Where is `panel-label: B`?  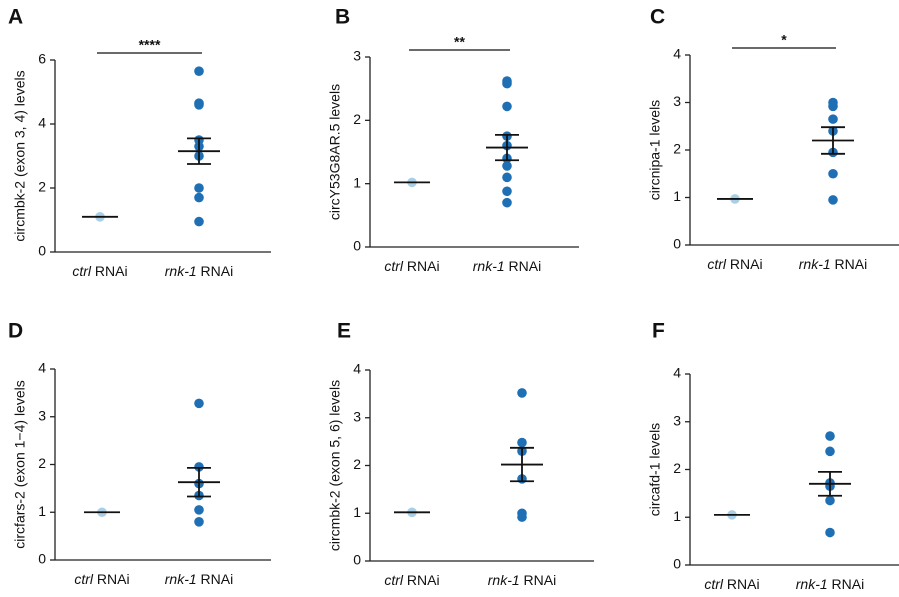
panel-label: B is located at coordinates (342, 17).